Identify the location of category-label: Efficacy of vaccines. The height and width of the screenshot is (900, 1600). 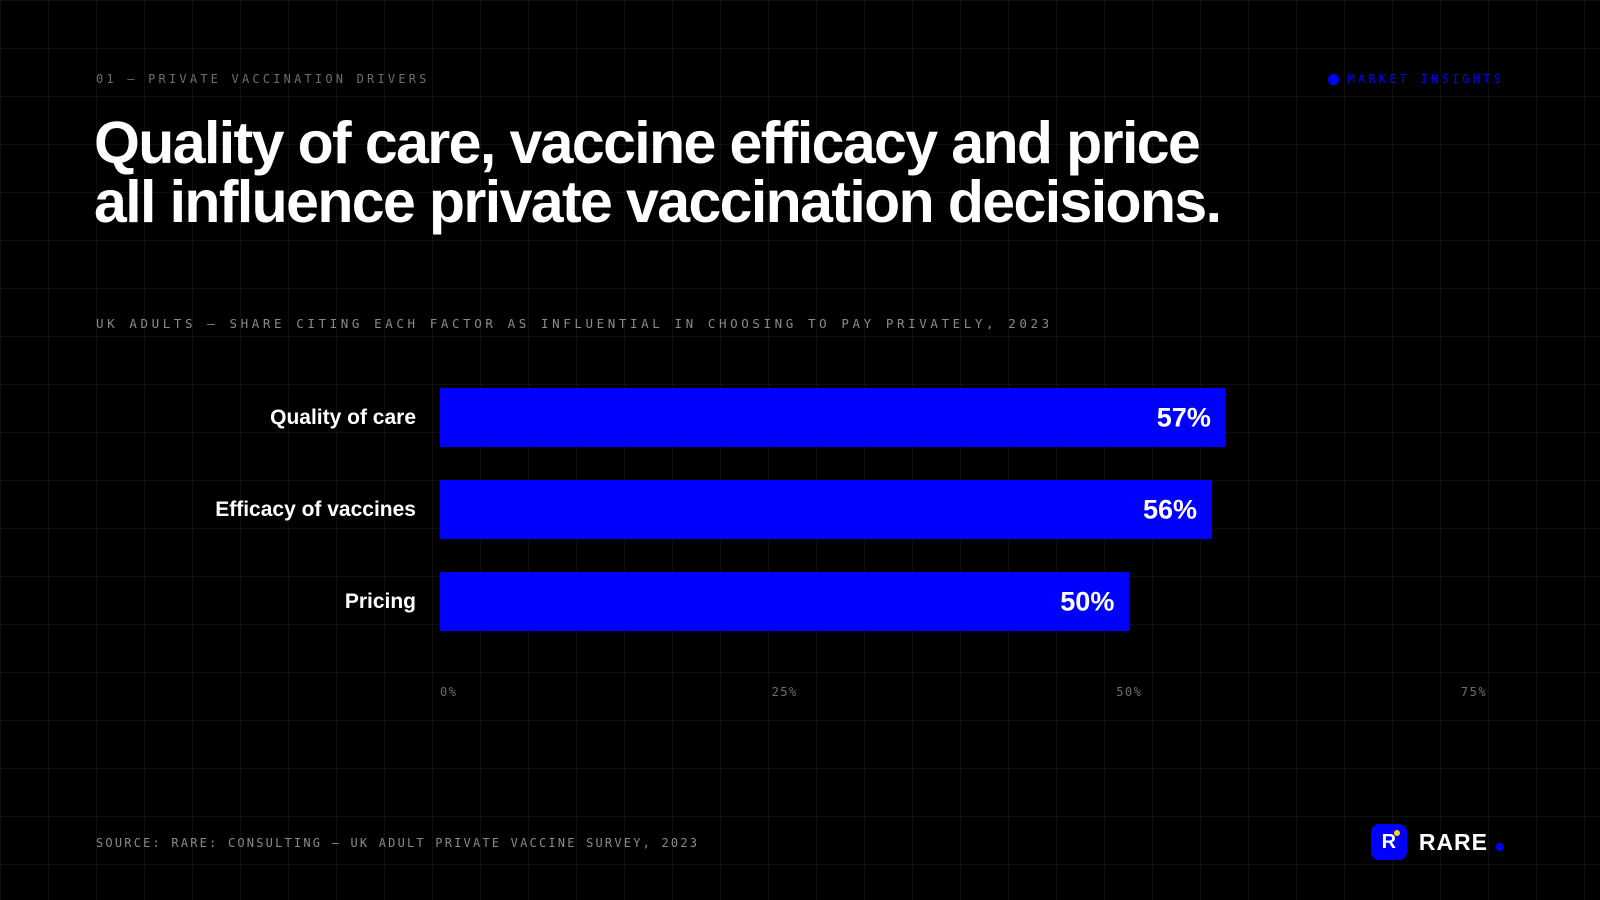
(315, 509).